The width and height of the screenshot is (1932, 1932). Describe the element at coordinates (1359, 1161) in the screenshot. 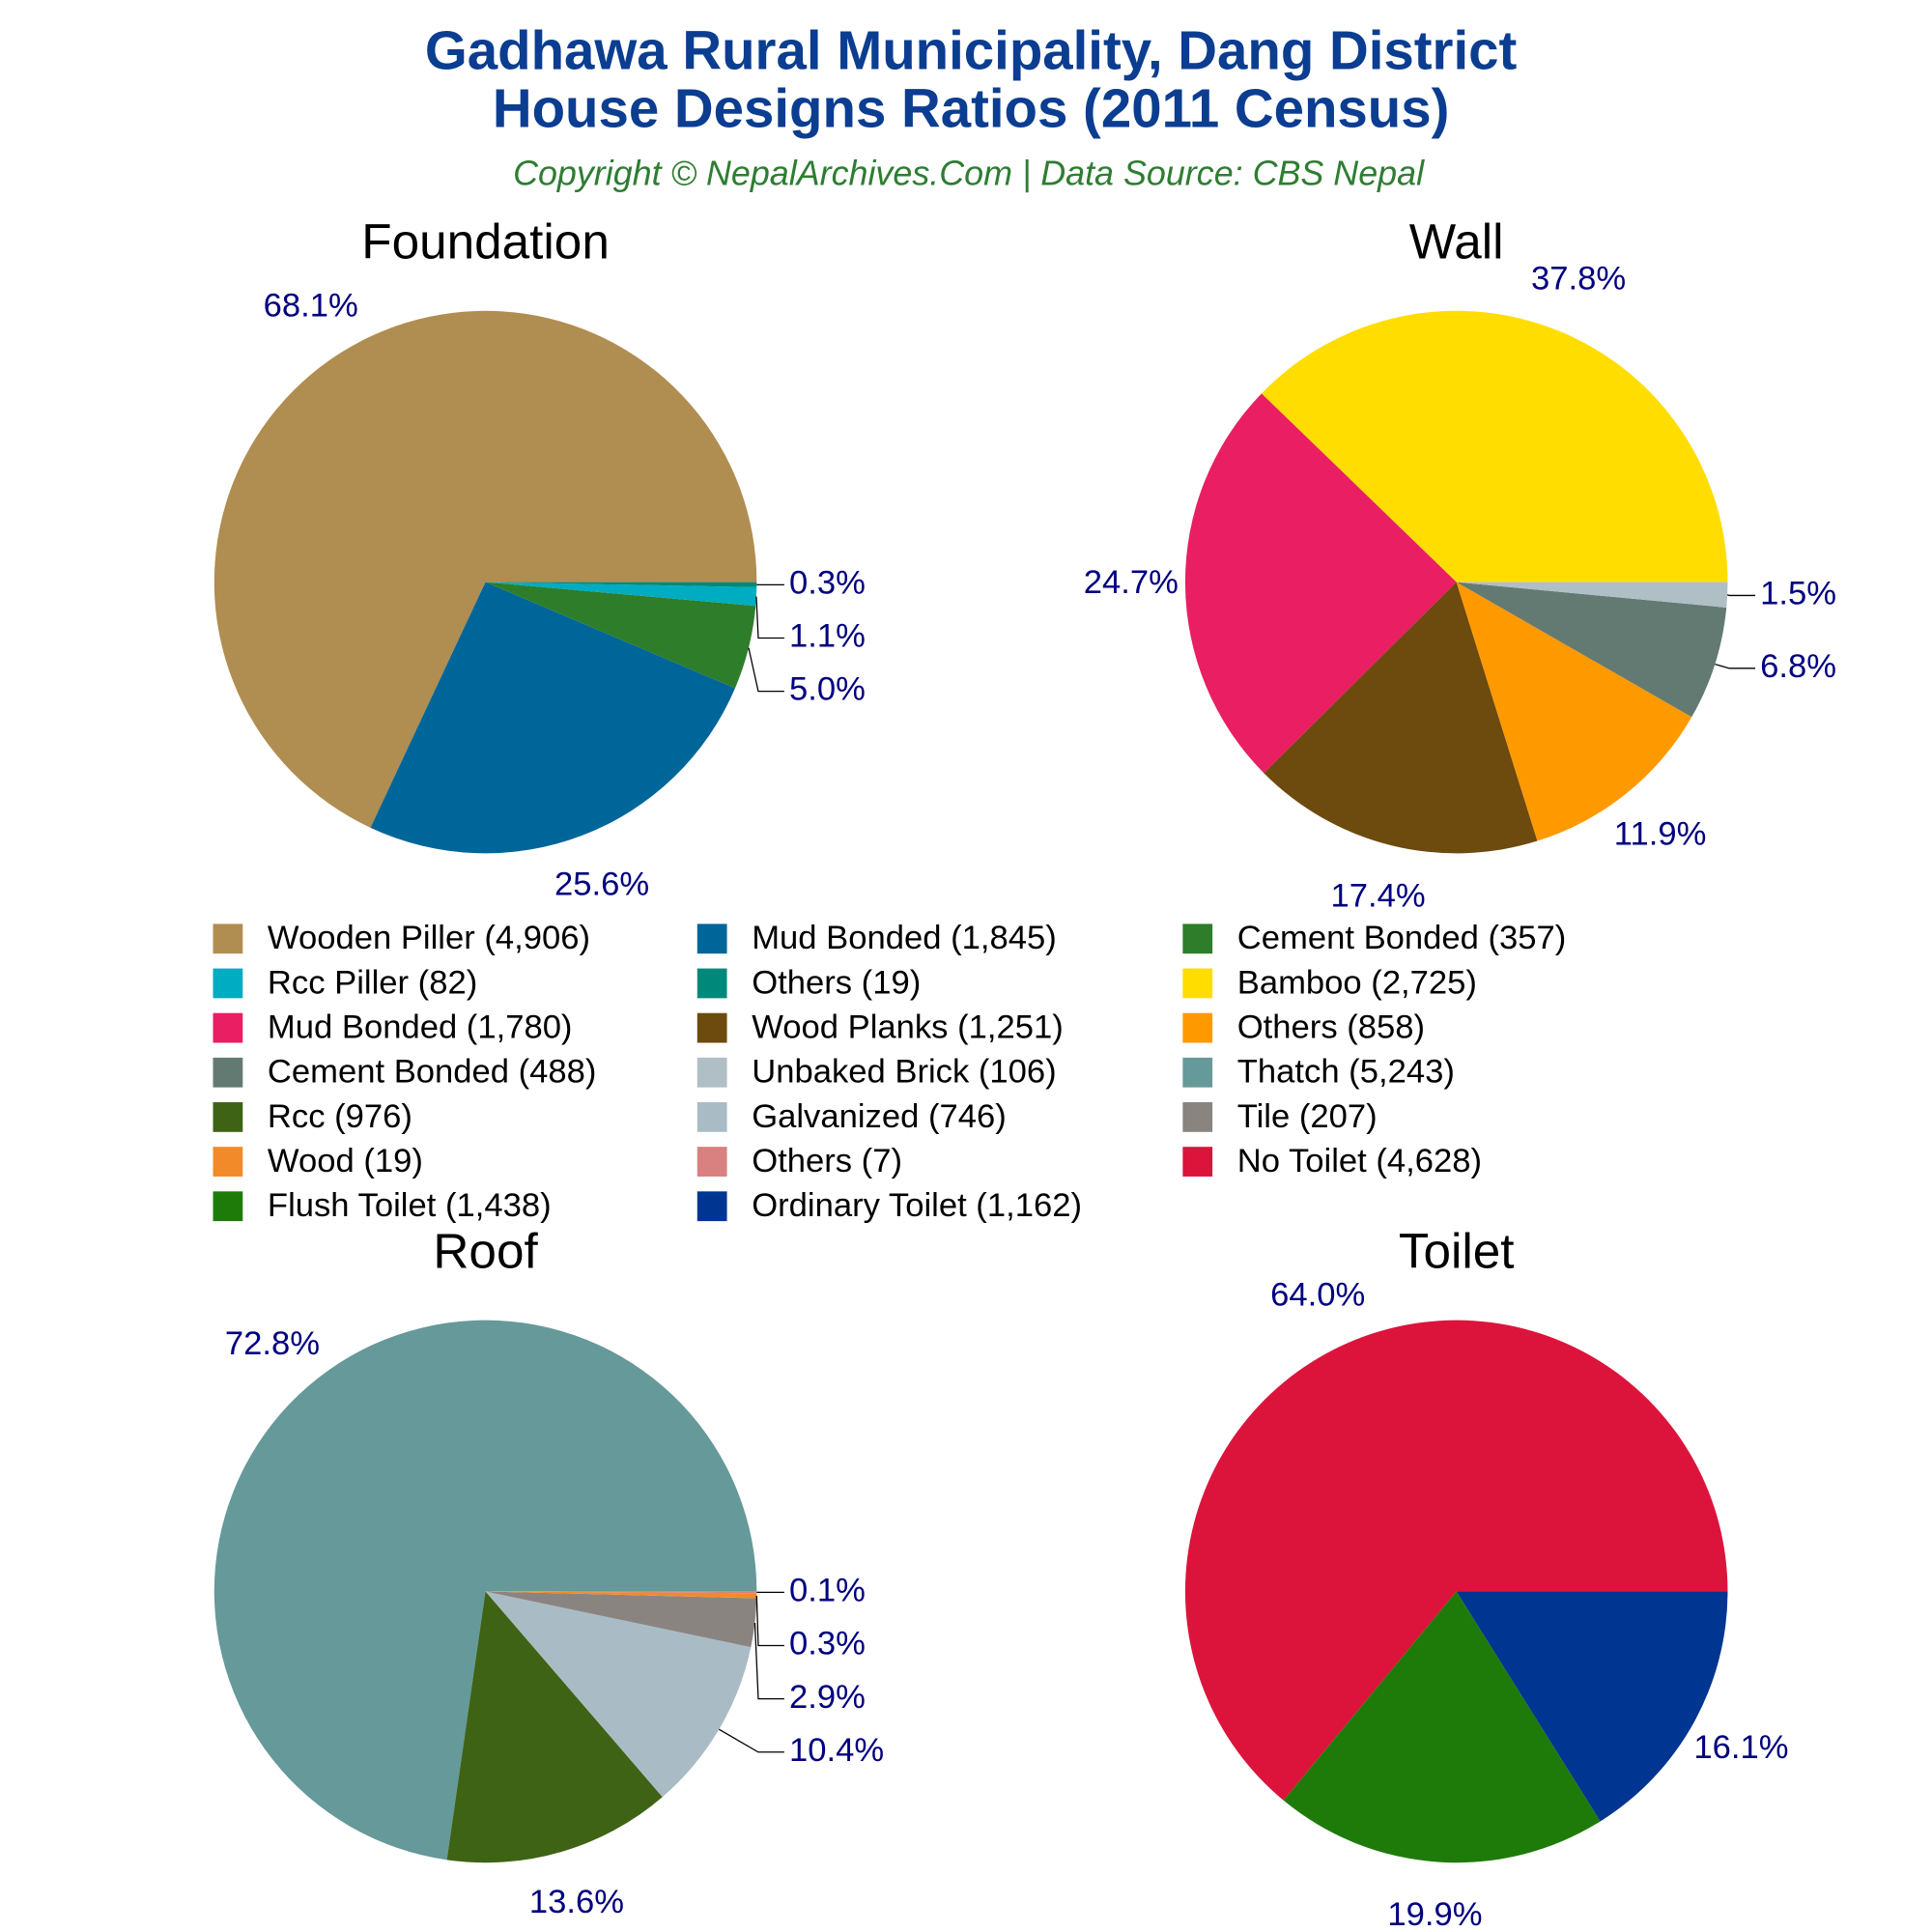

I see `legend-label: No Toilet (4,628)` at that location.